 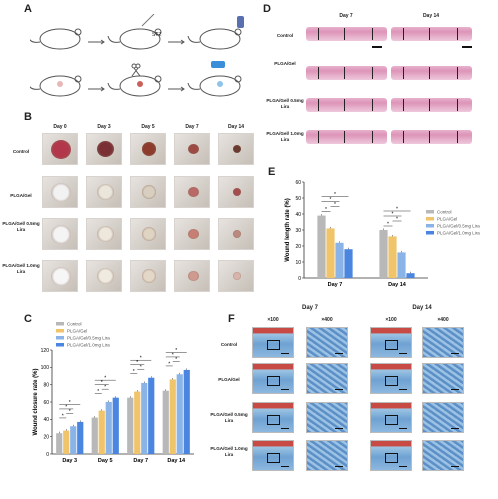 I want to click on y-tick-label: 20, so click(x=298, y=247).